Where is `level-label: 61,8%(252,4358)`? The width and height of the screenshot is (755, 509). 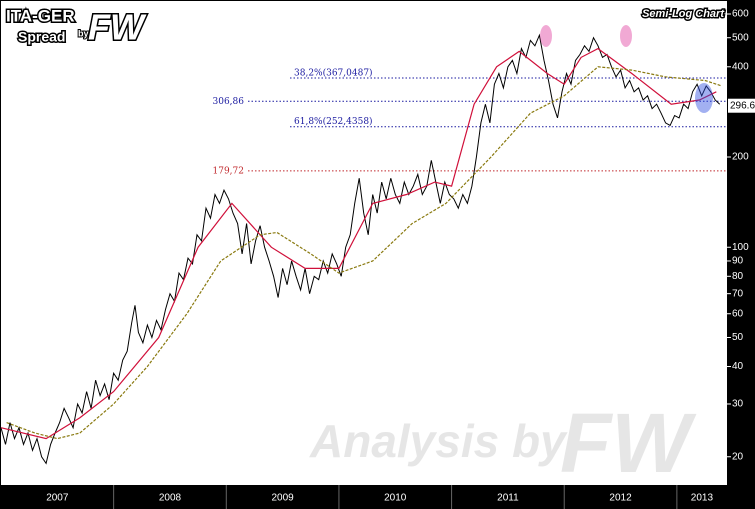
level-label: 61,8%(252,4358) is located at coordinates (333, 121).